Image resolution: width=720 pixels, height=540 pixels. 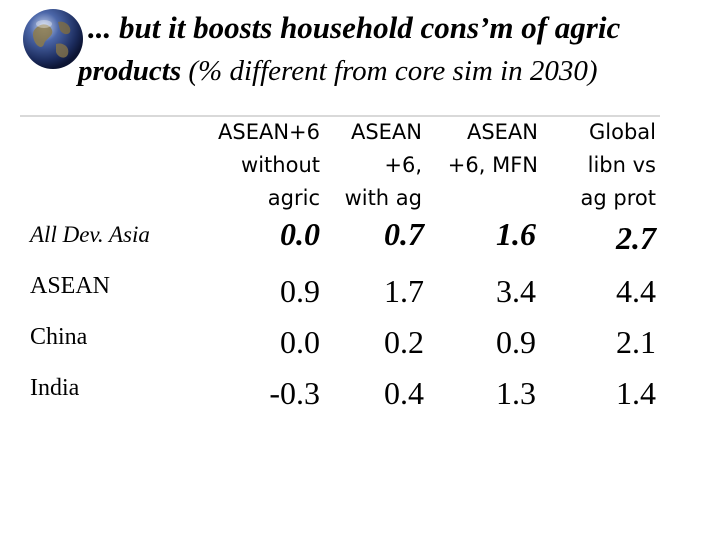 What do you see at coordinates (480, 149) in the screenshot?
I see `column-header-3: ASEAN +6, MFN` at bounding box center [480, 149].